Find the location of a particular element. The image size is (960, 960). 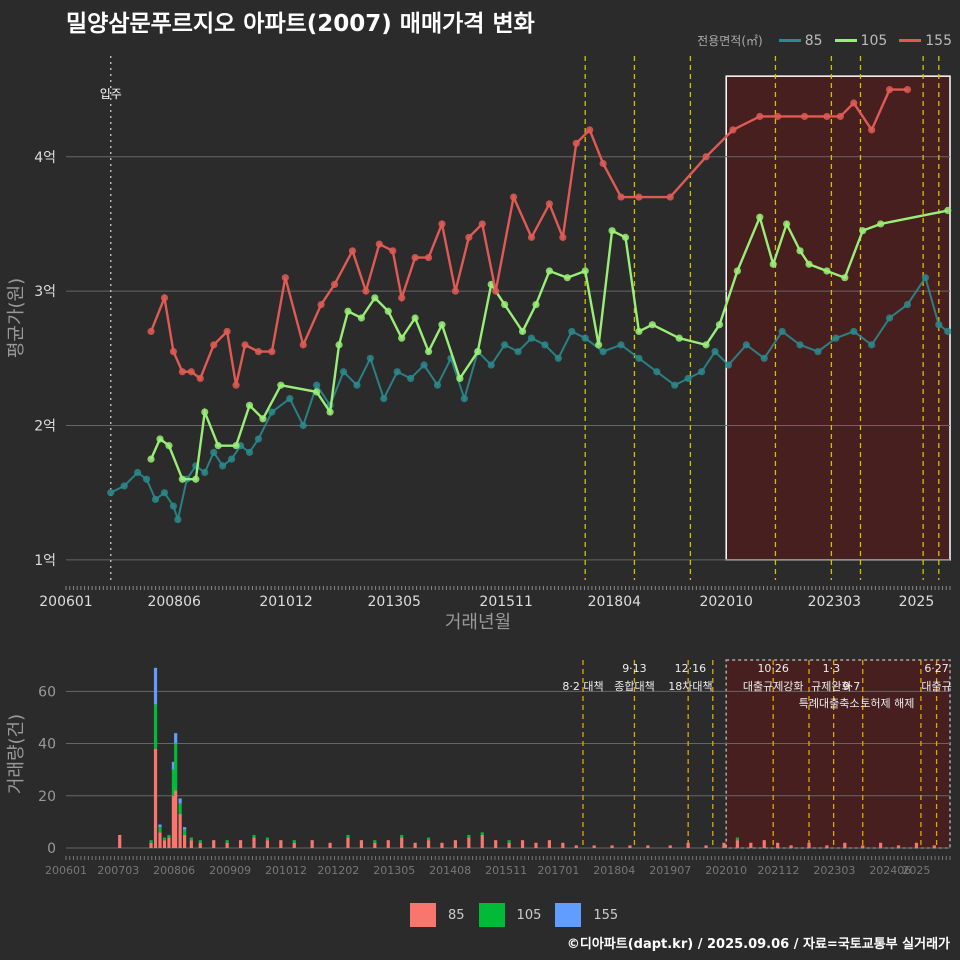

x-tick-label: 201511 is located at coordinates (505, 602).